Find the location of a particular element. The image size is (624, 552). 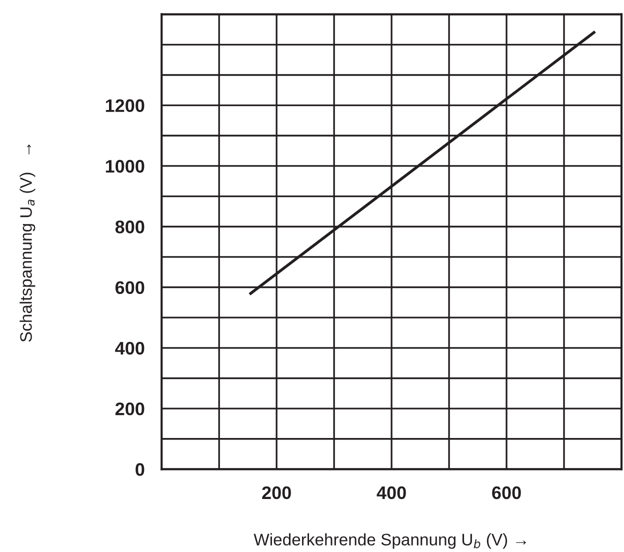

y-tick-label: 1000 is located at coordinates (125, 166).